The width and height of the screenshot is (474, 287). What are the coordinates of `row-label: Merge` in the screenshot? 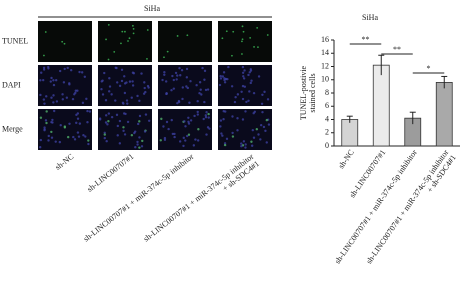 It's located at (12, 128).